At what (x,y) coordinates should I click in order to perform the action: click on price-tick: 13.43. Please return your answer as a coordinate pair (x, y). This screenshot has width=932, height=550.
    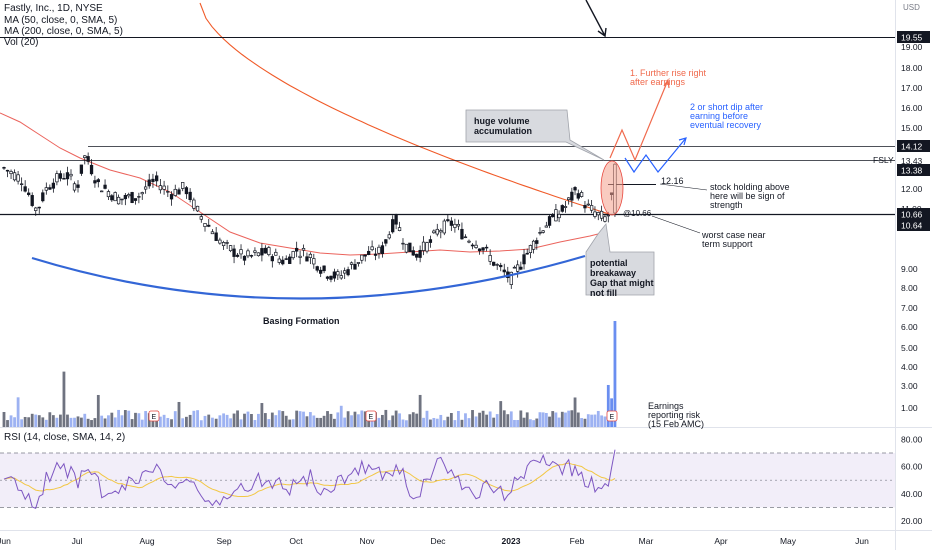
    Looking at the image, I should click on (912, 161).